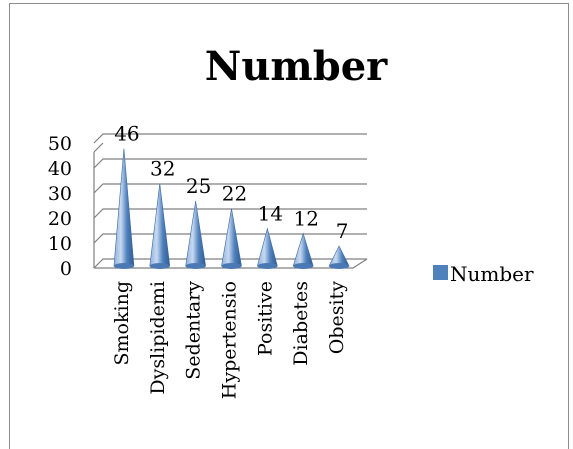 This screenshot has width=573, height=449. What do you see at coordinates (126, 134) in the screenshot?
I see `data-label: 46` at bounding box center [126, 134].